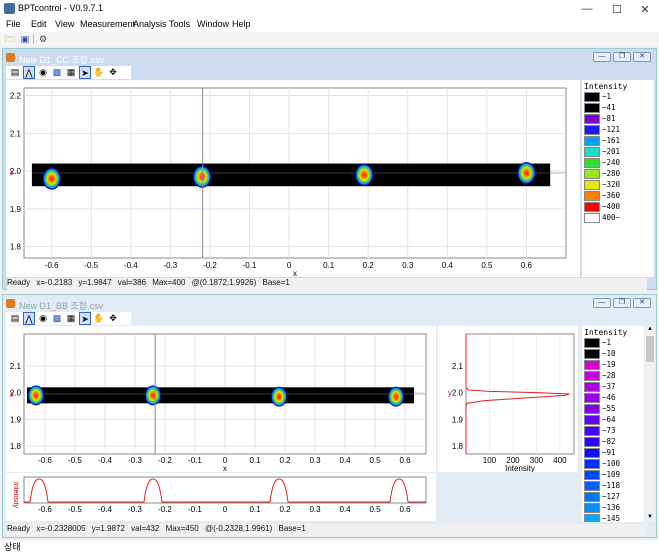 Image resolution: width=659 pixels, height=554 pixels. Describe the element at coordinates (329, 265) in the screenshot. I see `x-tick-label: 0.1` at that location.